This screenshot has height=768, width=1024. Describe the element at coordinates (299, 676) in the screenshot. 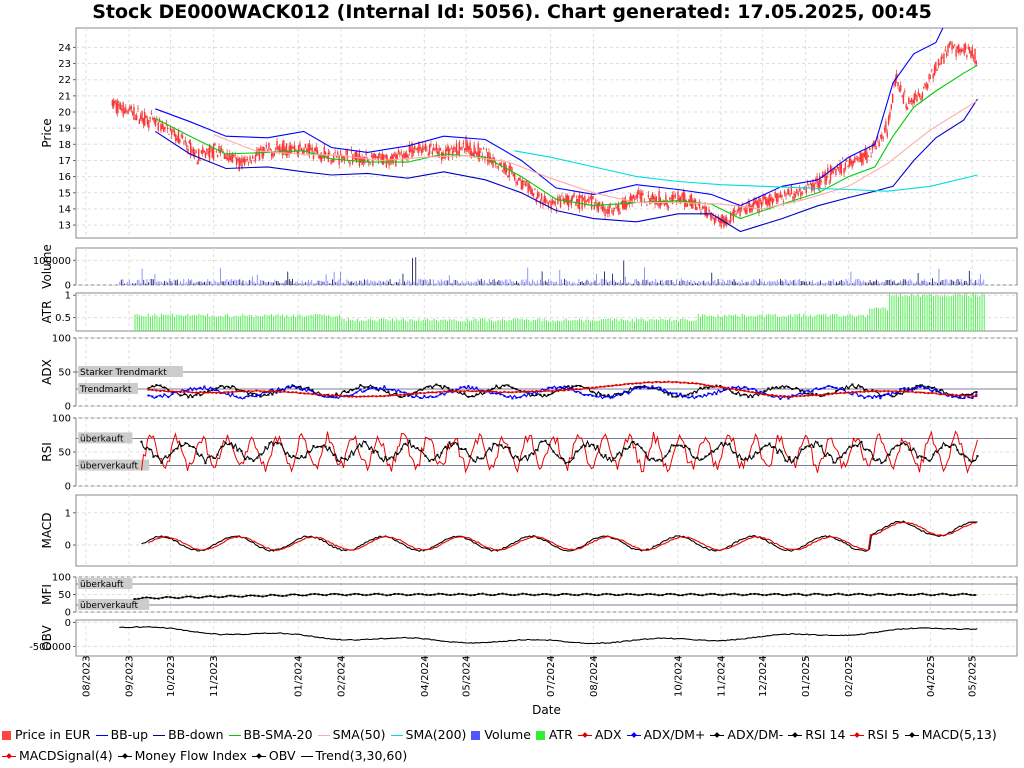

I see `xtick-label-4: 01/2024` at that location.